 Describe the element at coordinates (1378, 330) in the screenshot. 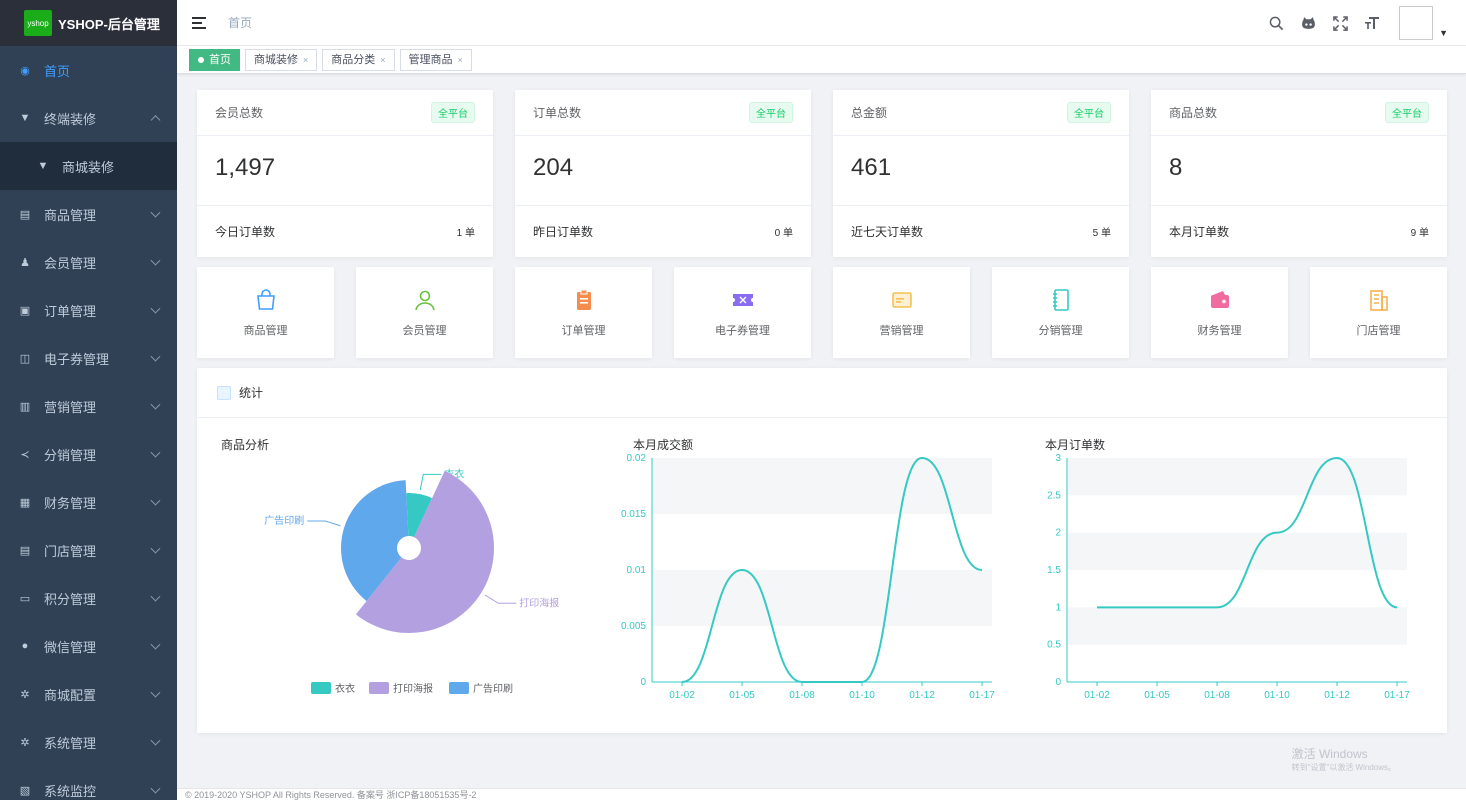

I see `quick-link-label: 门店管理` at that location.